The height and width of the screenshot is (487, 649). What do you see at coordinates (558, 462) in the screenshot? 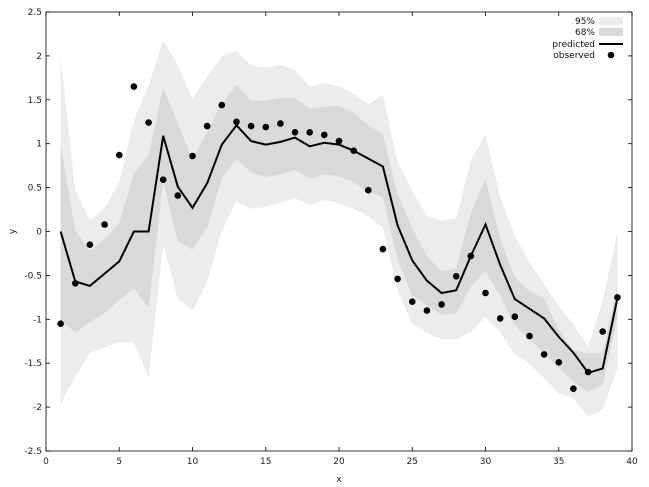
I see `x-tick-label: 35` at bounding box center [558, 462].